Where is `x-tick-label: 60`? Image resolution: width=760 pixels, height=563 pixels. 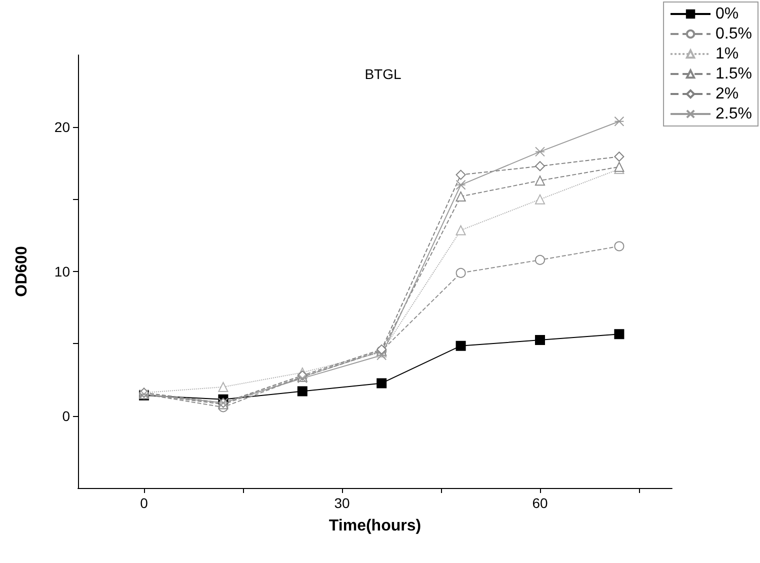 x-tick-label: 60 is located at coordinates (540, 503).